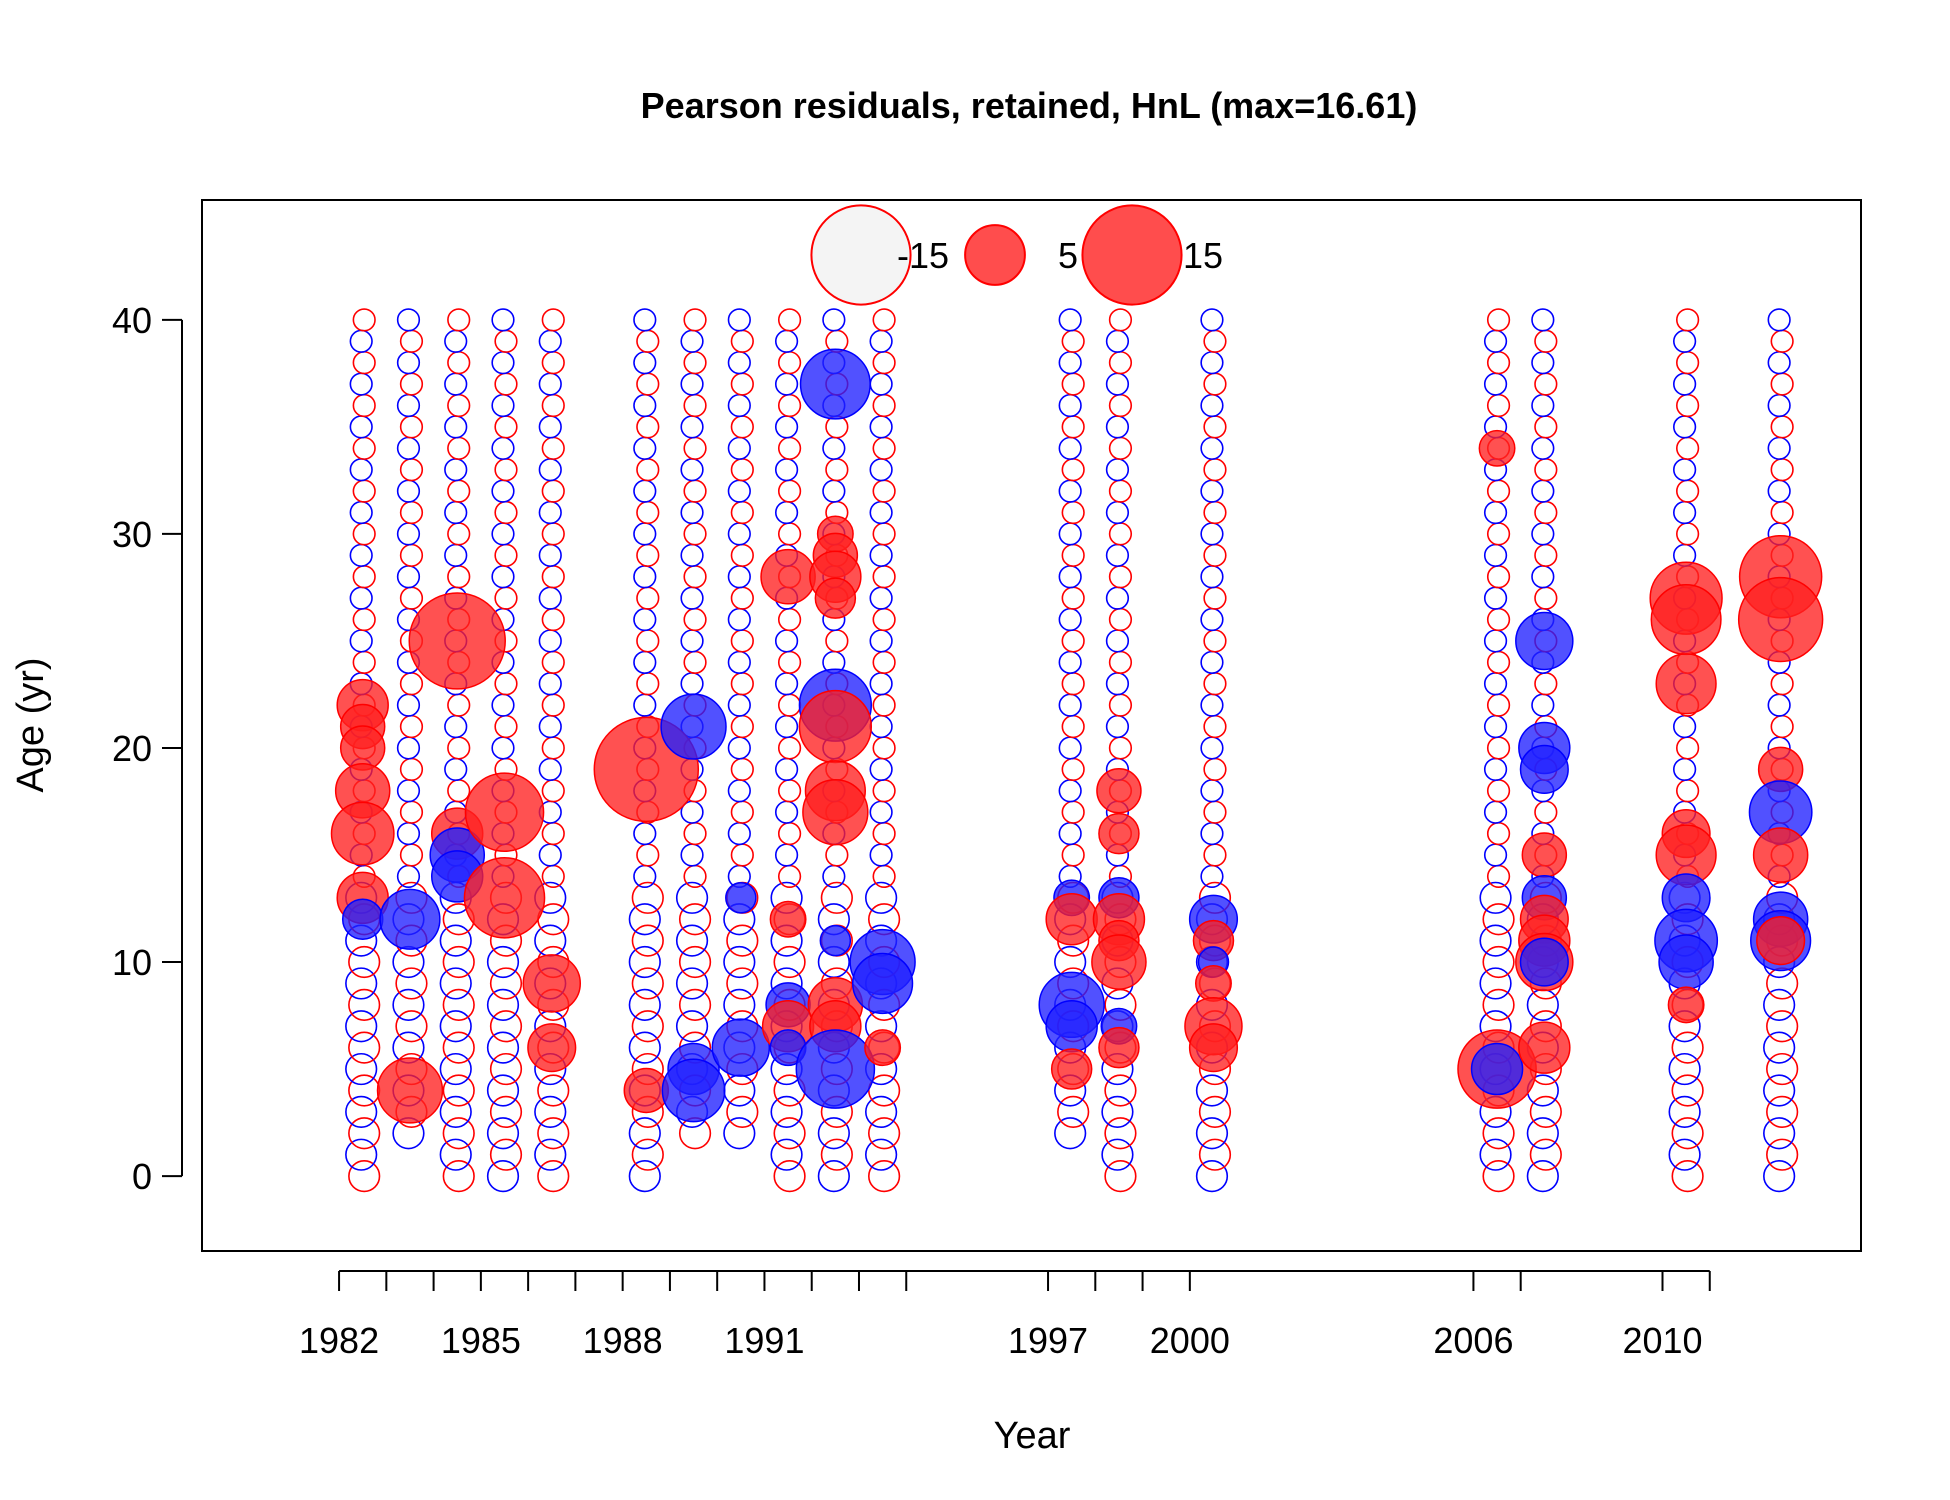  Describe the element at coordinates (1473, 1340) in the screenshot. I see `x-tick-label: 2006` at that location.